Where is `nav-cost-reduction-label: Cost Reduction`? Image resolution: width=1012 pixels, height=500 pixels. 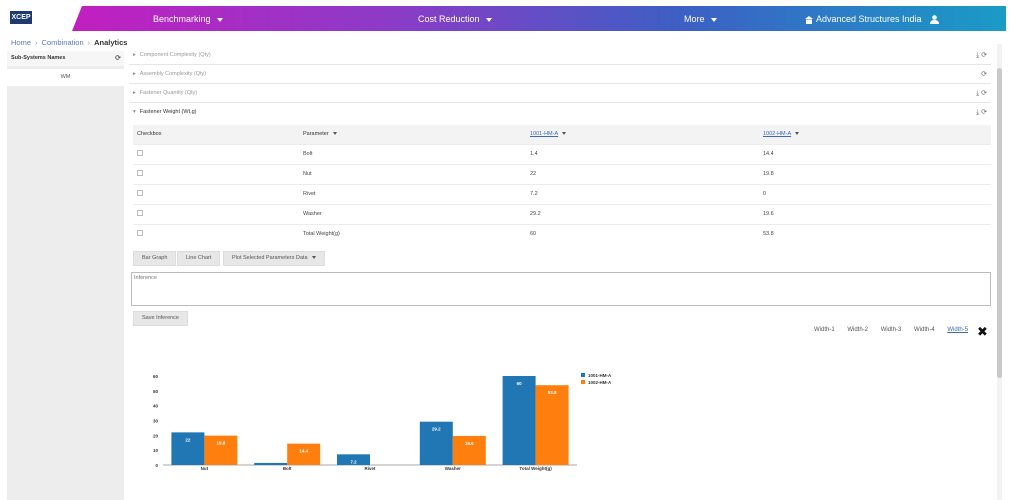 nav-cost-reduction-label: Cost Reduction is located at coordinates (449, 19).